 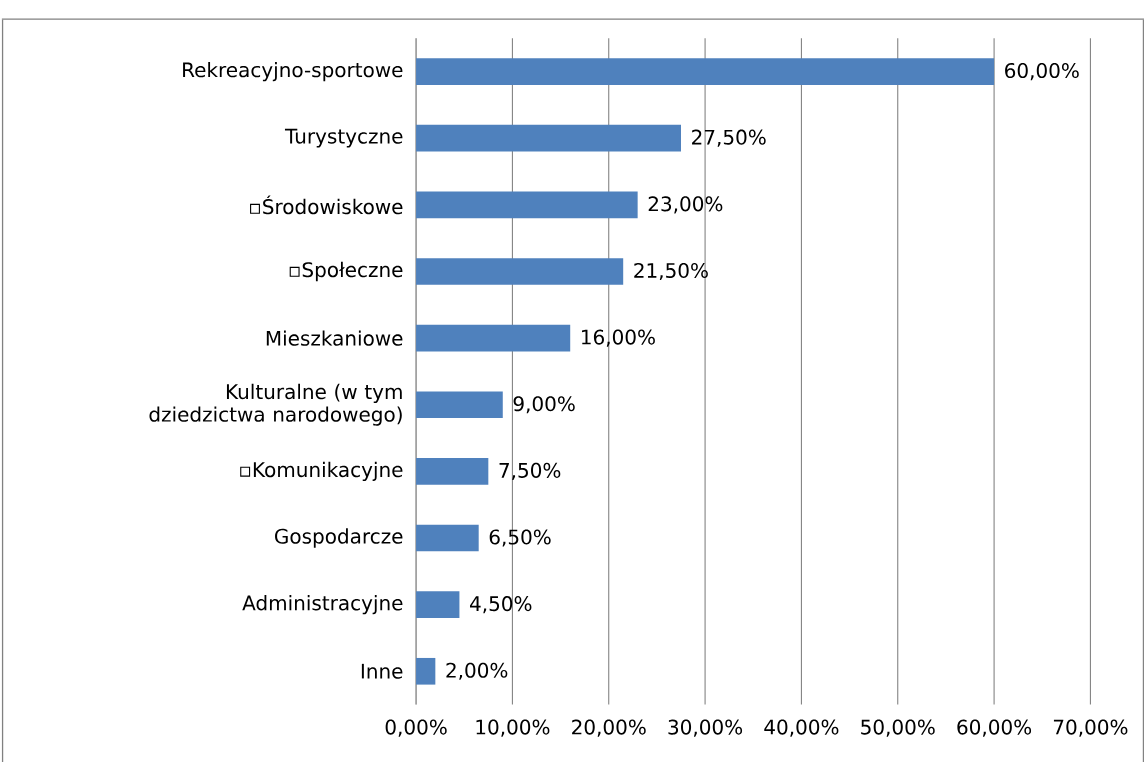 What do you see at coordinates (334, 338) in the screenshot?
I see `y-tick-label: Mieszkaniowe` at bounding box center [334, 338].